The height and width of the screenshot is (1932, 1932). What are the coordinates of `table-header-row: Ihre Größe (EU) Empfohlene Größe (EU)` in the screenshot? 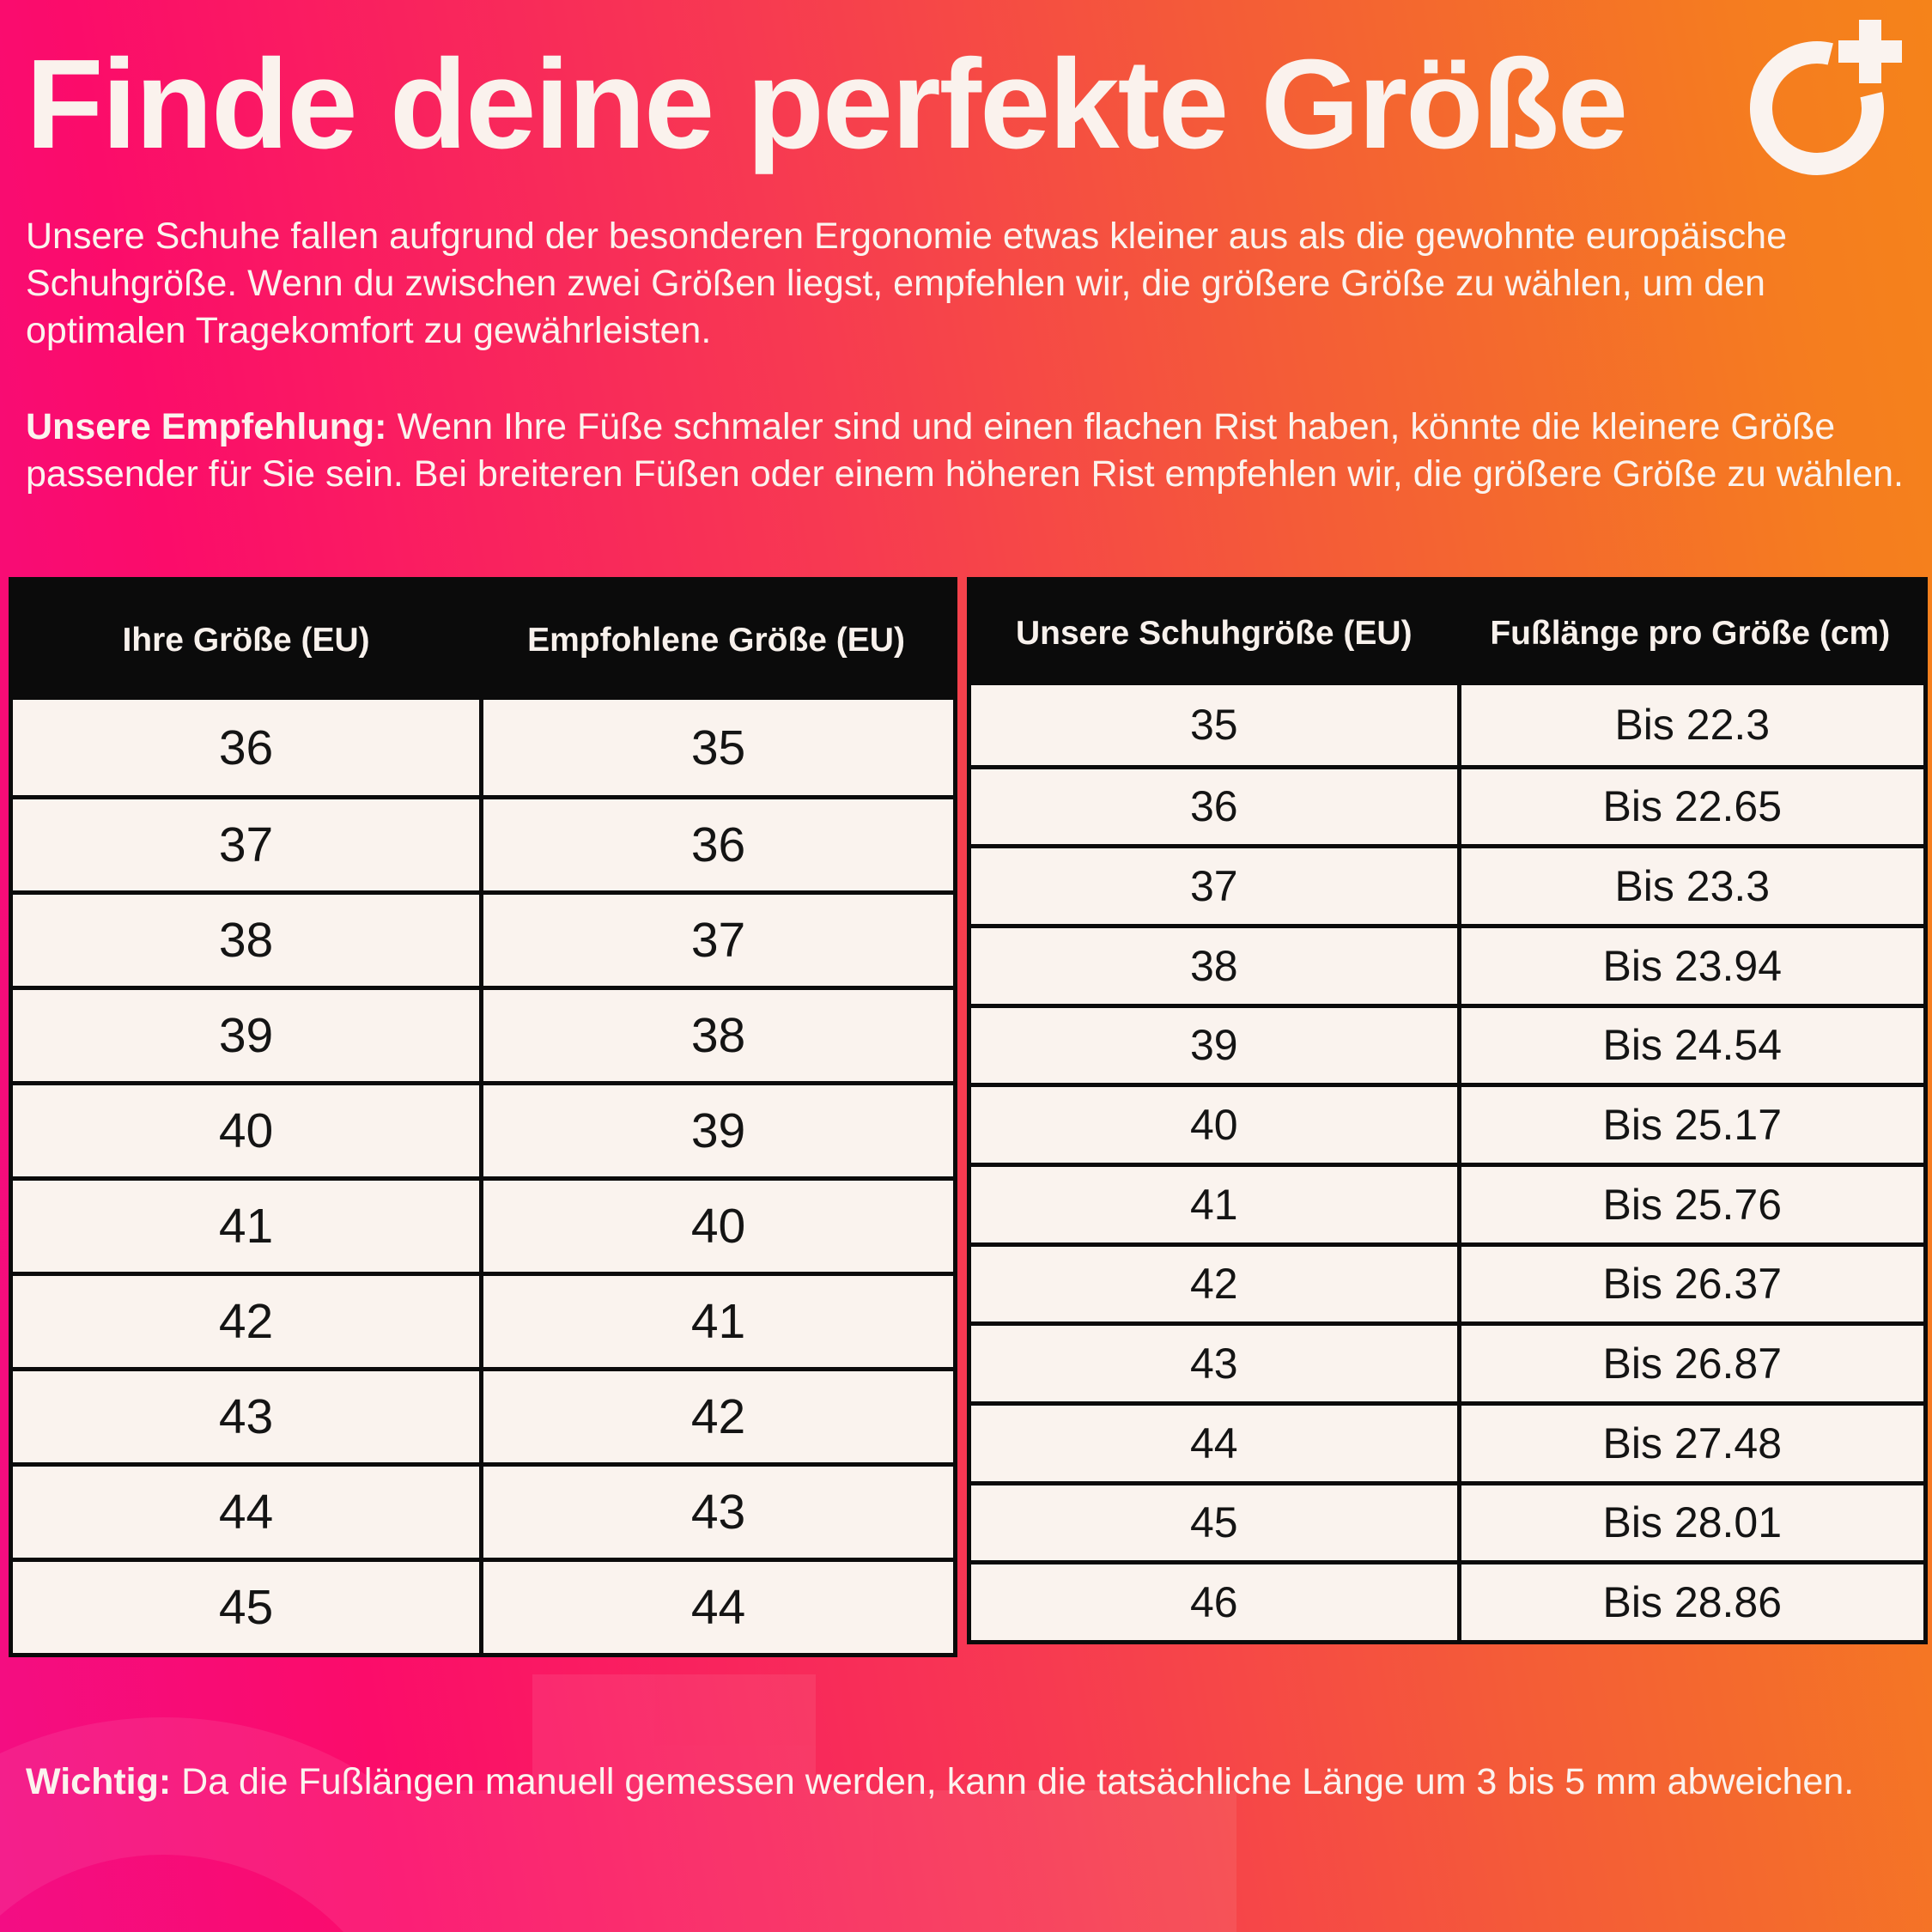 It's located at (483, 640).